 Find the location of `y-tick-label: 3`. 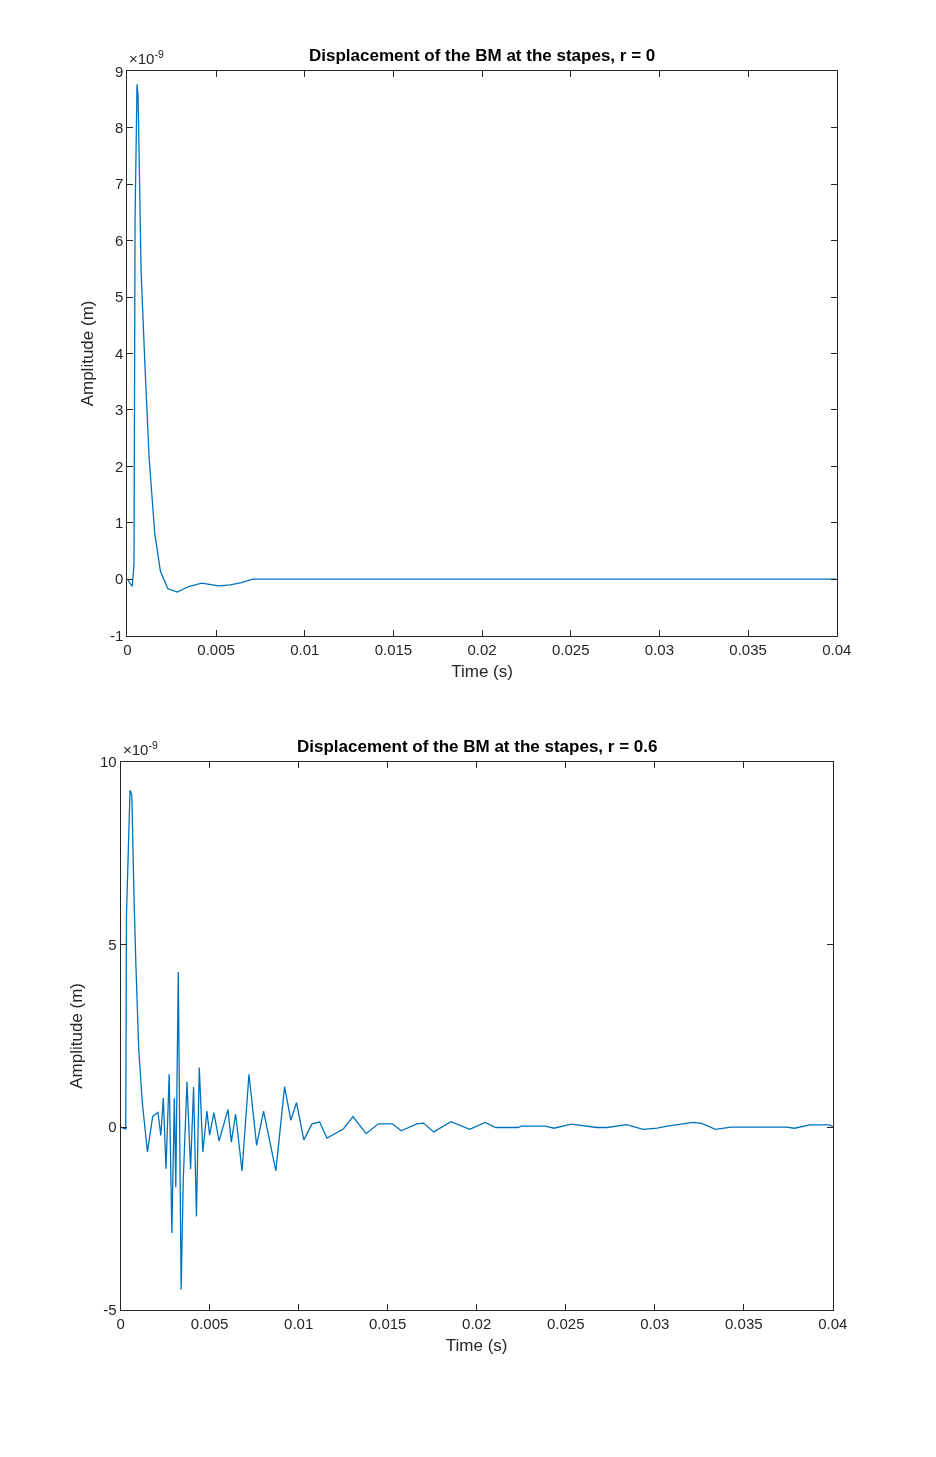

y-tick-label: 3 is located at coordinates (119, 410).